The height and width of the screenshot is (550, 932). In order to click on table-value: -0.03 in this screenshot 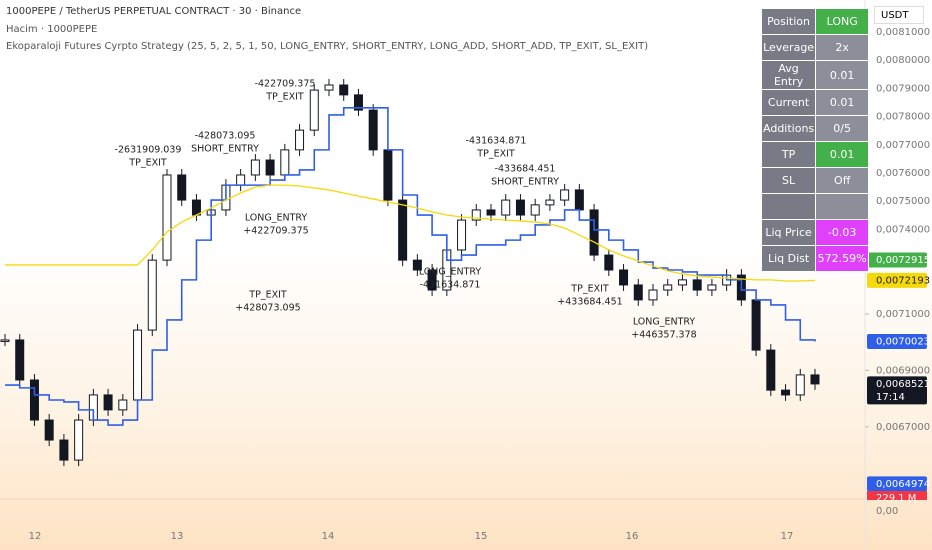, I will do `click(842, 232)`.